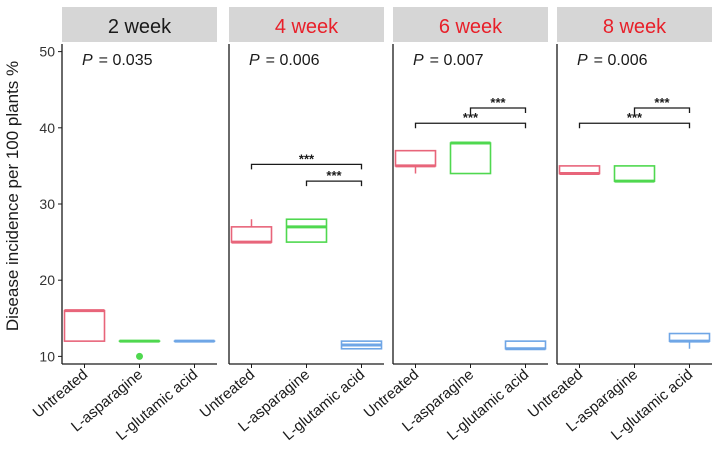  Describe the element at coordinates (12, 196) in the screenshot. I see `y-axis-title: Disease incidence per 100 plants %` at that location.